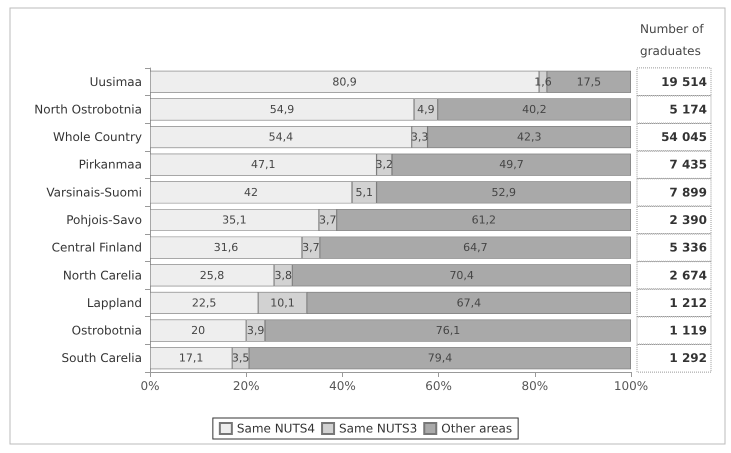 Image resolution: width=731 pixels, height=453 pixels. What do you see at coordinates (438, 386) in the screenshot?
I see `x-tick-label: 60%` at bounding box center [438, 386].